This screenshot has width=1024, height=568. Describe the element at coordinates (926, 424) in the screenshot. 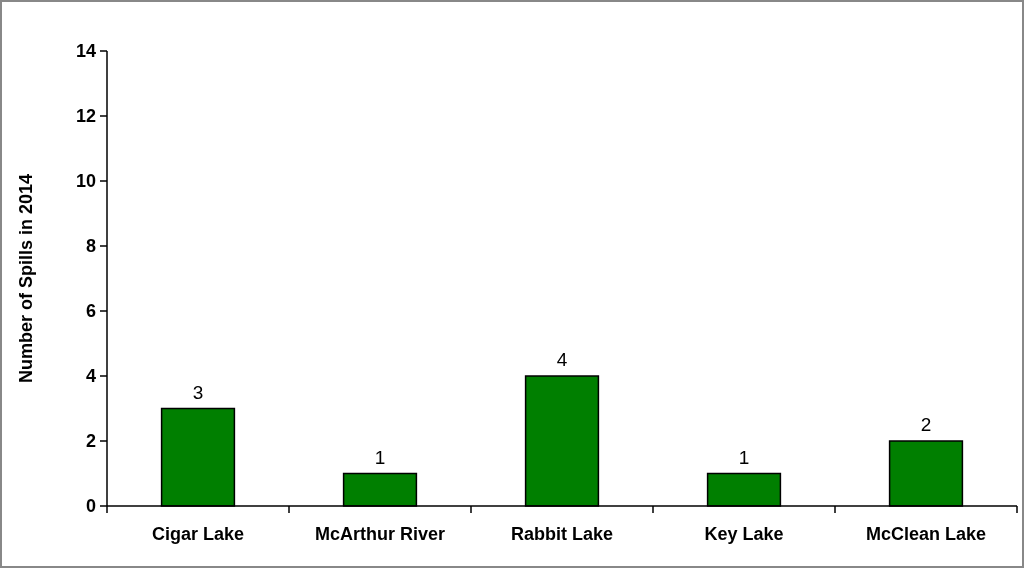

I see `data-label: 2` at that location.